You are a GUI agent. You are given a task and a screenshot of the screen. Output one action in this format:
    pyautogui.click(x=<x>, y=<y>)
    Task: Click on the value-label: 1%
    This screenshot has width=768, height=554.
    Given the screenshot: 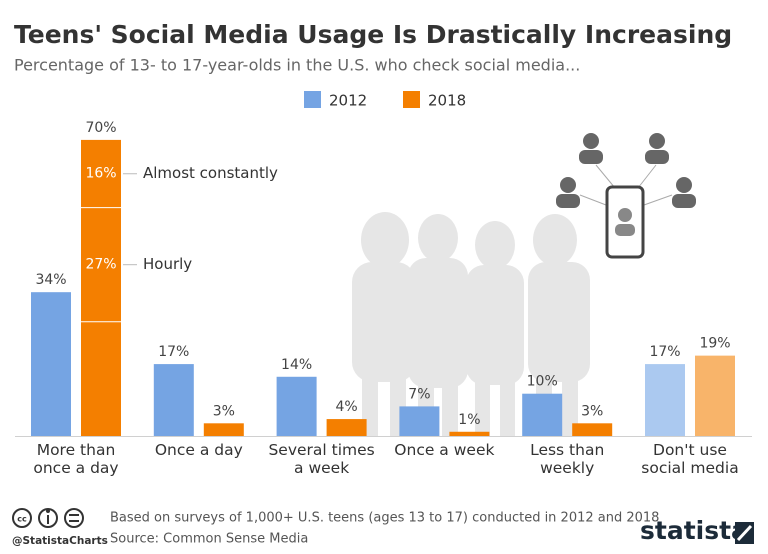 What is the action you would take?
    pyautogui.click(x=469, y=420)
    